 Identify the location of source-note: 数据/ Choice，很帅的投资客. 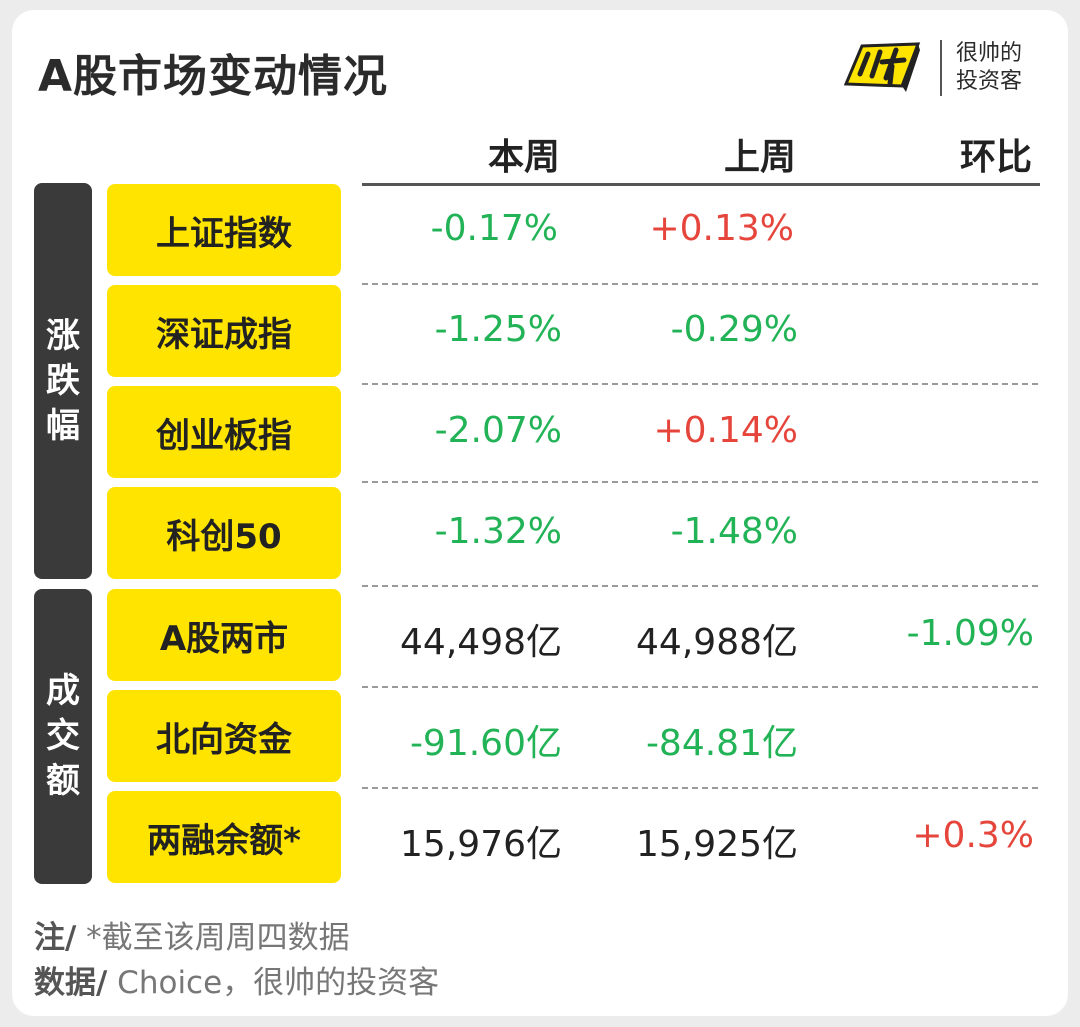
(236, 979).